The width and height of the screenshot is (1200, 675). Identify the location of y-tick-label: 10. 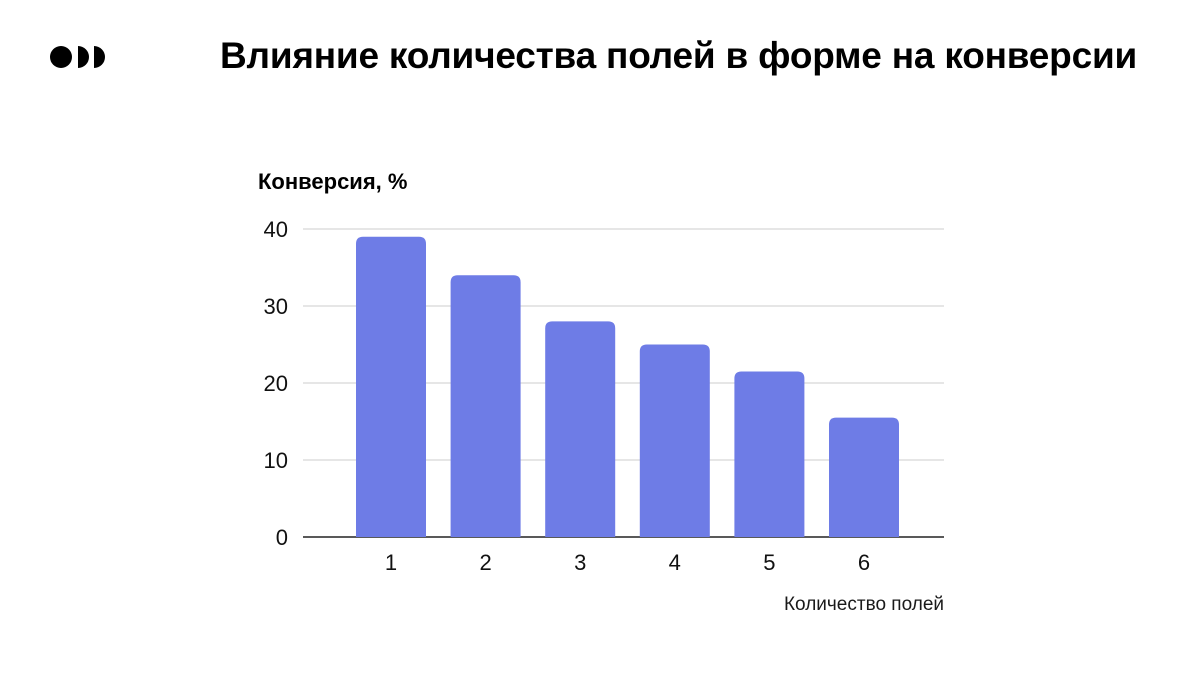
(276, 460).